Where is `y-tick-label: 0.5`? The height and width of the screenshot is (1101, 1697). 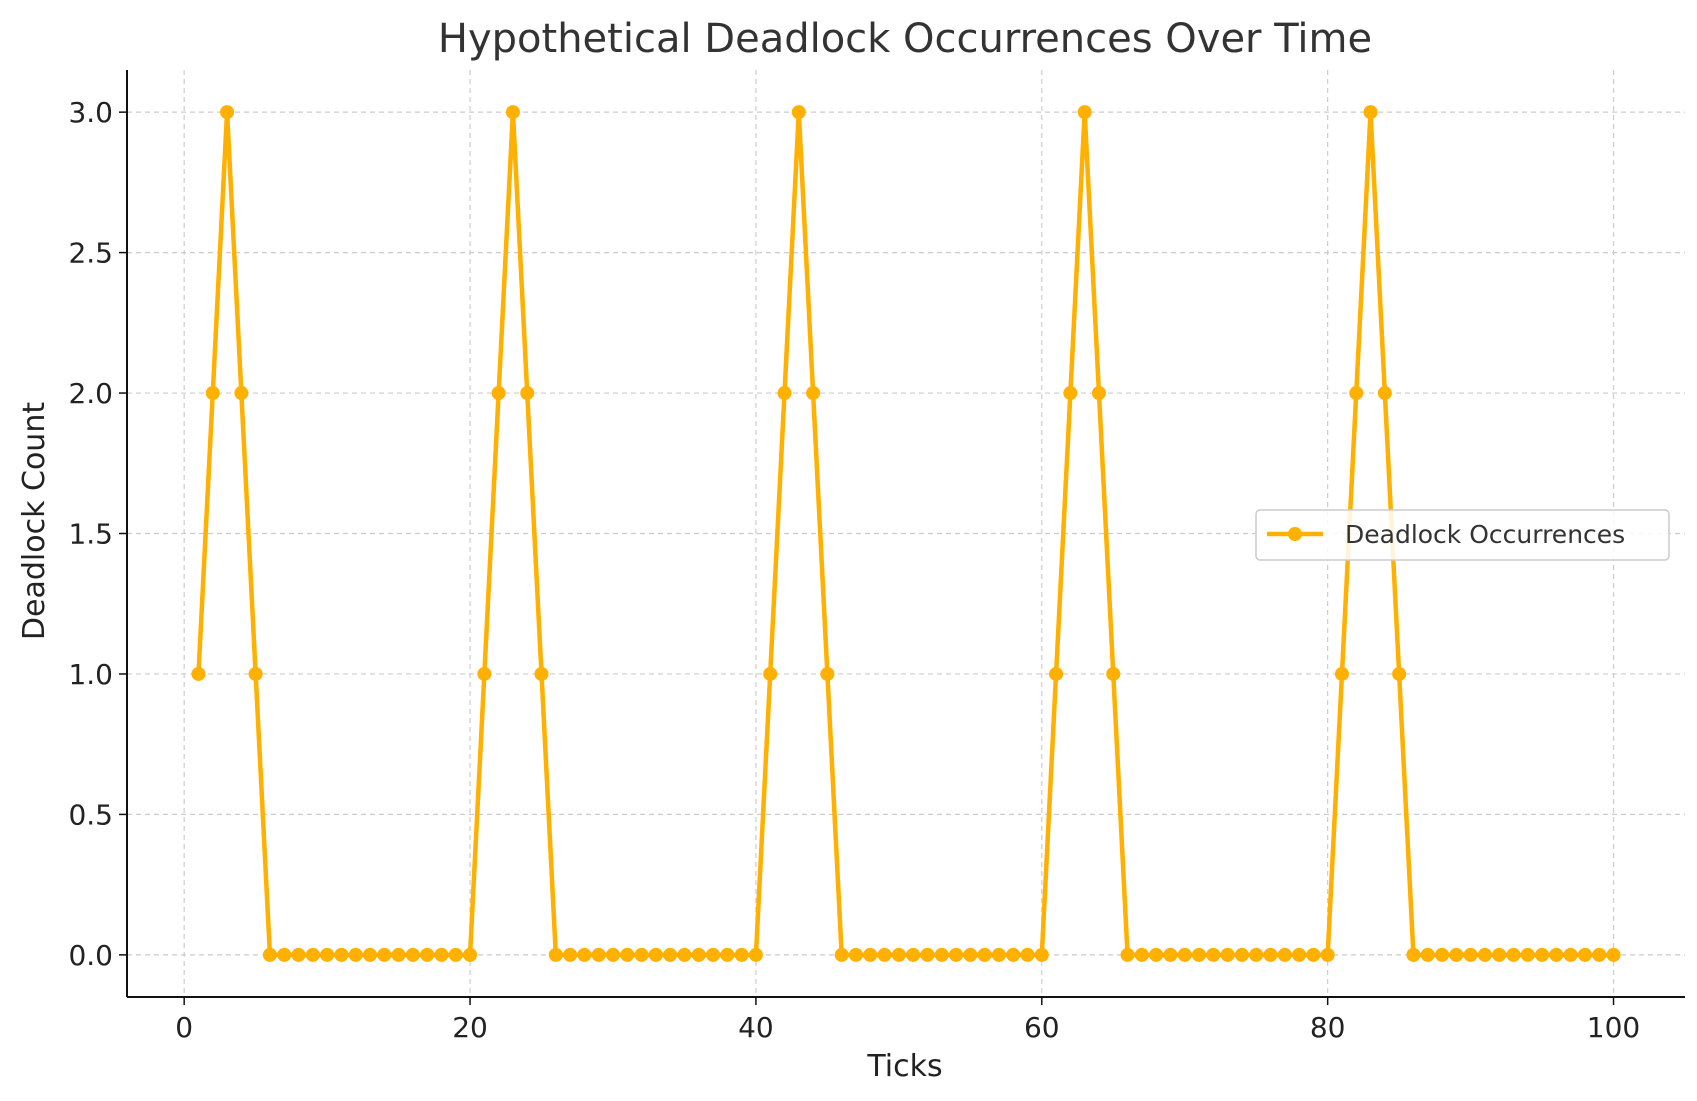 y-tick-label: 0.5 is located at coordinates (90, 814).